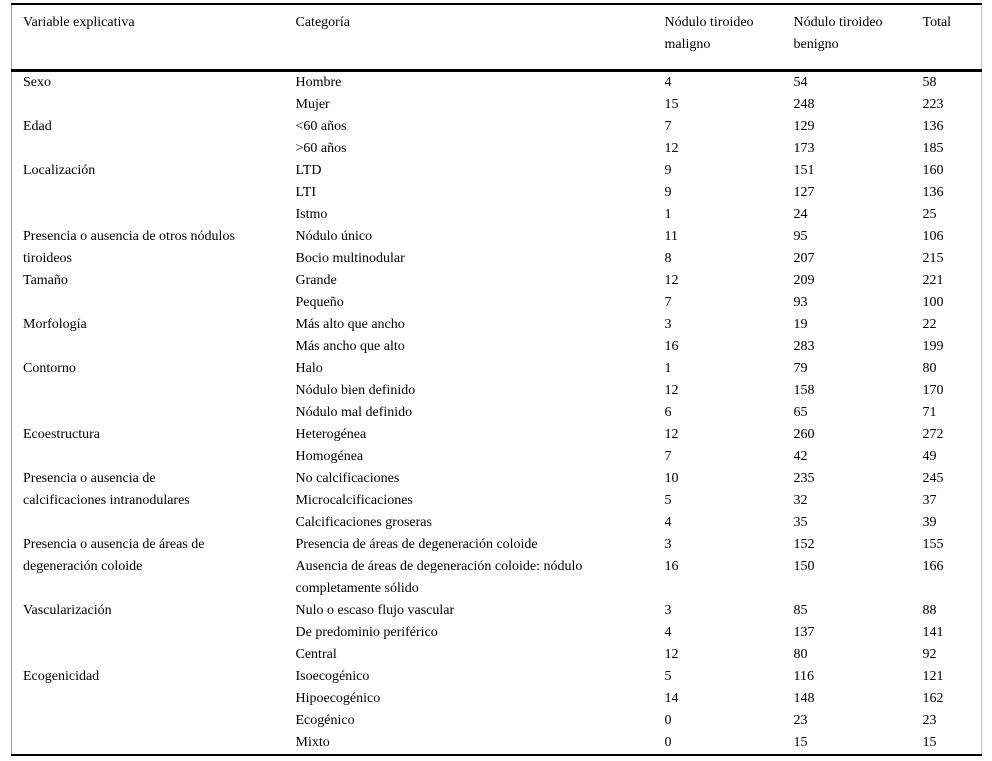 This screenshot has width=992, height=761. What do you see at coordinates (929, 742) in the screenshot?
I see `total-cell: 15` at bounding box center [929, 742].